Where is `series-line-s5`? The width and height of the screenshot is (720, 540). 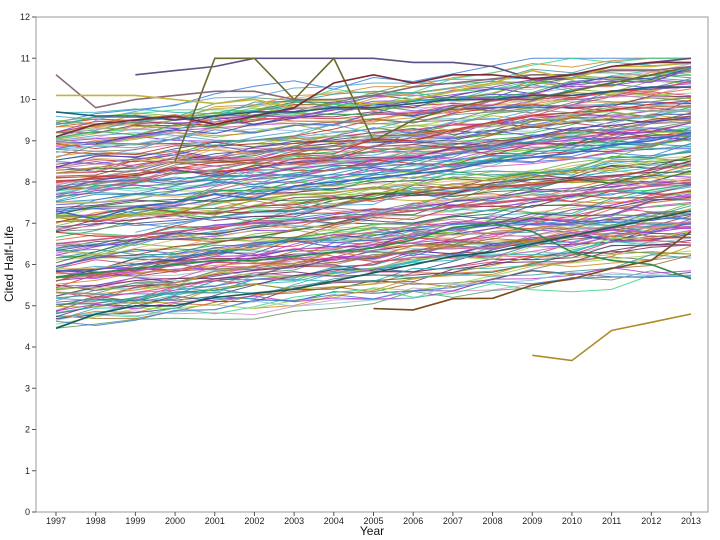 series-line-s5 is located at coordinates (373, 99).